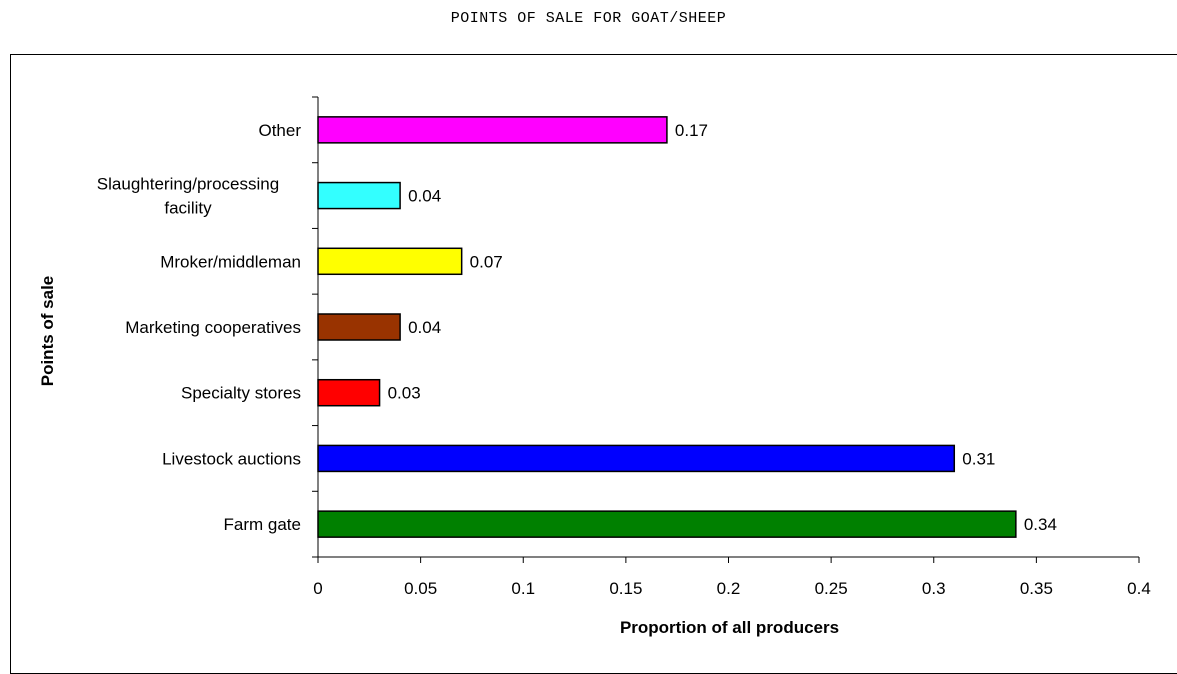 Image resolution: width=1177 pixels, height=674 pixels. I want to click on data-label: 0.31, so click(978, 458).